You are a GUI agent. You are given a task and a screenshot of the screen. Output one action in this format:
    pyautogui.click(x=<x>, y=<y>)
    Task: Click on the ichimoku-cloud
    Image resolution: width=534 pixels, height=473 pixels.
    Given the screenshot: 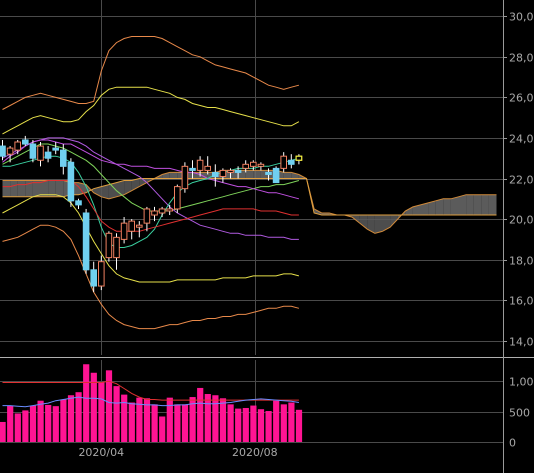 What is the action you would take?
    pyautogui.click(x=249, y=201)
    